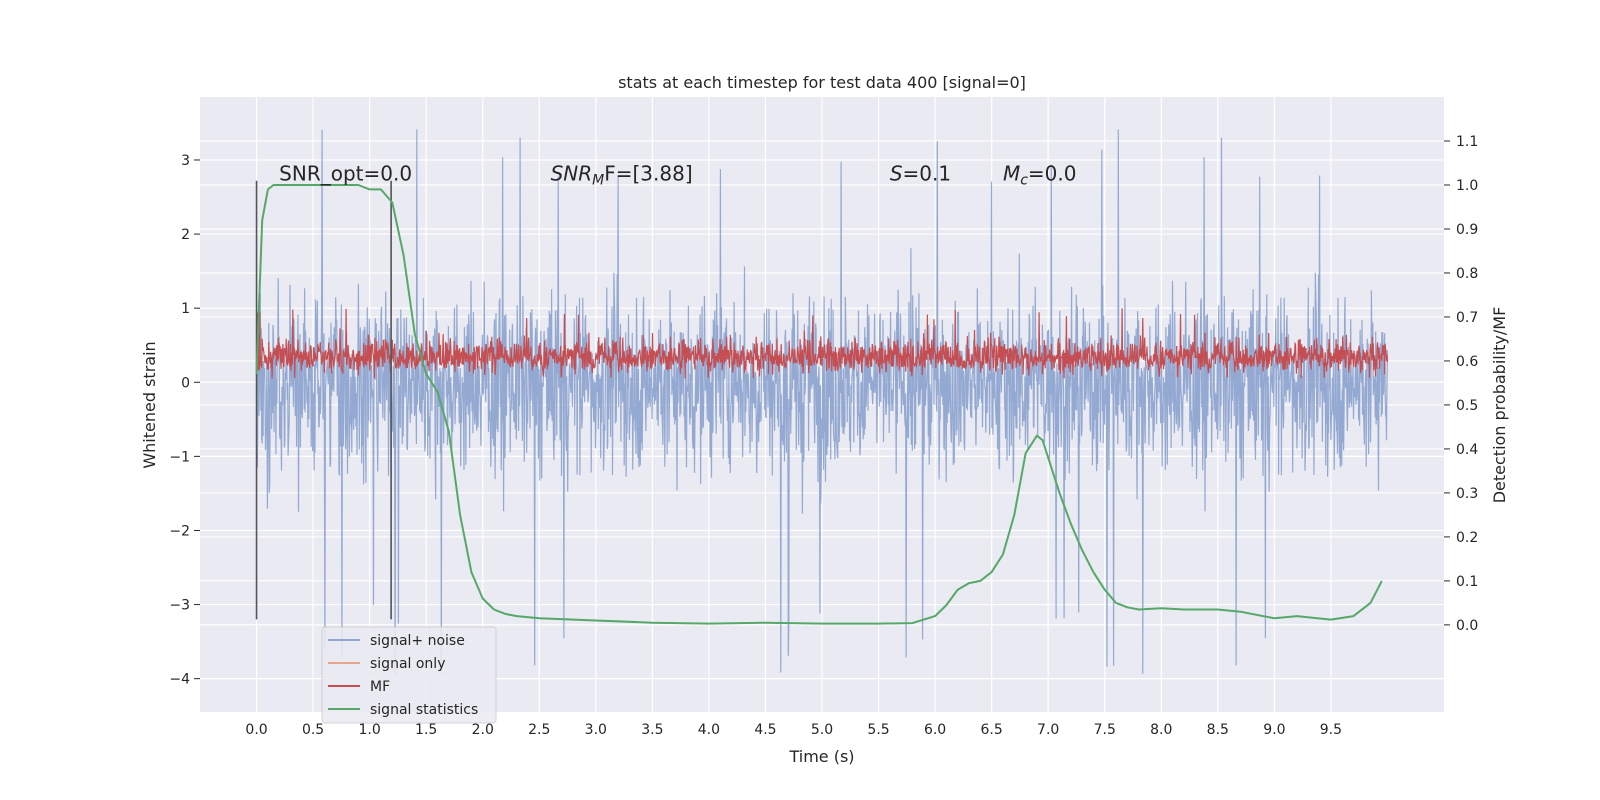 This screenshot has height=800, width=1600. What do you see at coordinates (596, 730) in the screenshot?
I see `x-tick-label: 3.0` at bounding box center [596, 730].